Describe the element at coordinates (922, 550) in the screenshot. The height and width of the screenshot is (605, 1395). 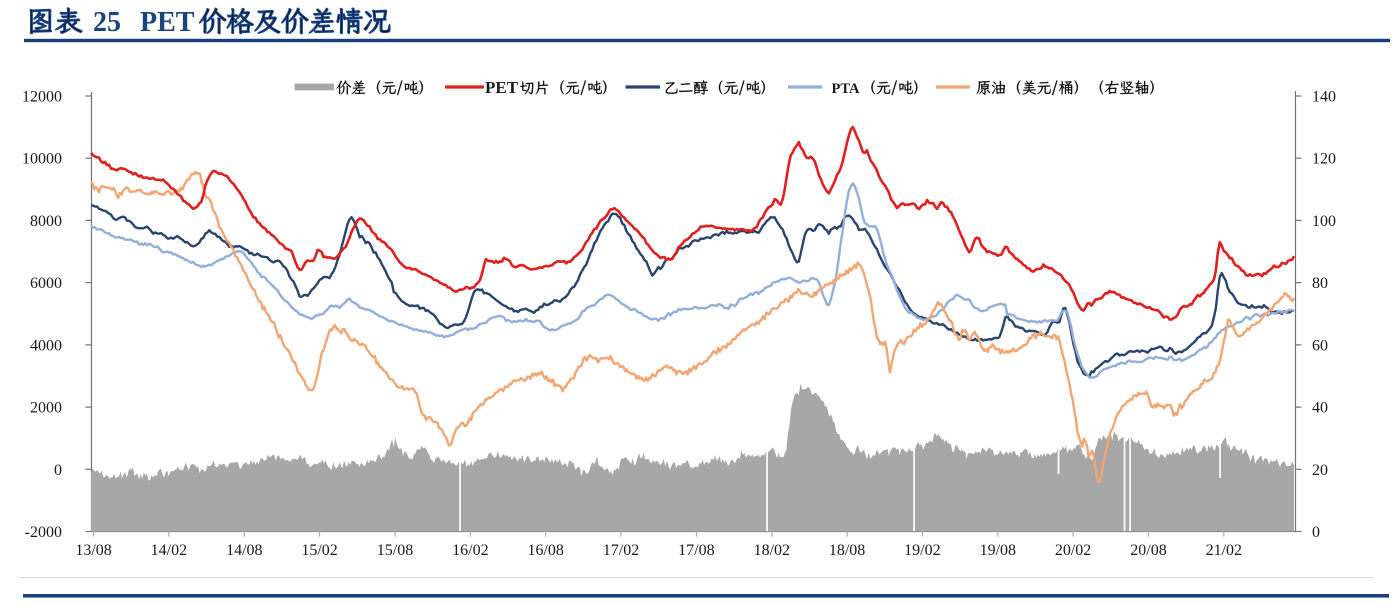
I see `svg-text: 19/02` at that location.